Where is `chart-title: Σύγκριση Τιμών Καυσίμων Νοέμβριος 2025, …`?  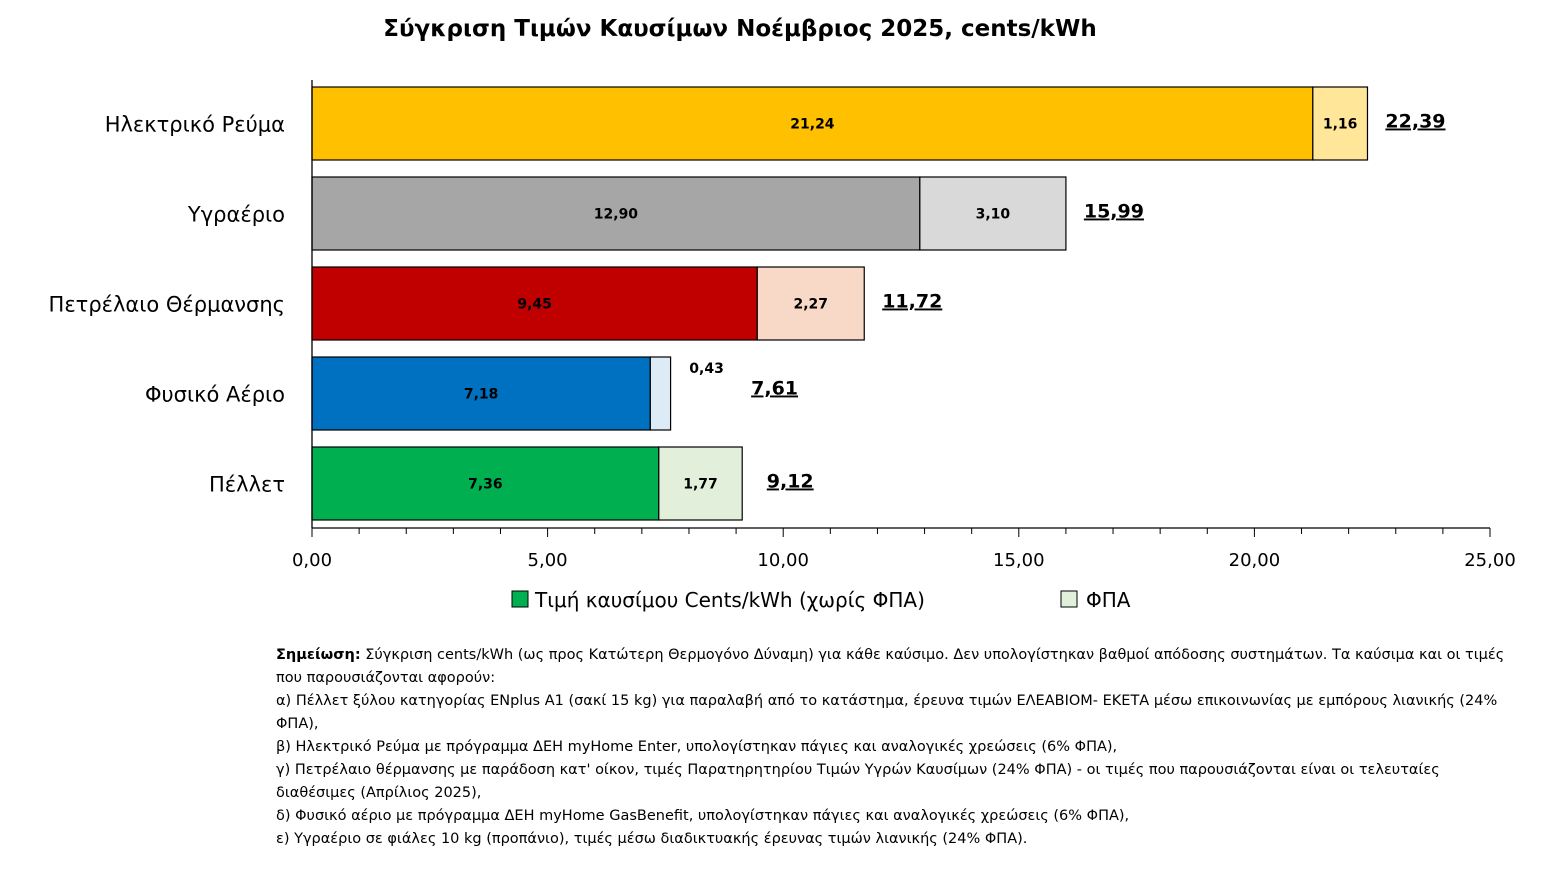
chart-title: Σύγκριση Τιμών Καυσίμων Νοέμβριος 2025, … is located at coordinates (739, 29).